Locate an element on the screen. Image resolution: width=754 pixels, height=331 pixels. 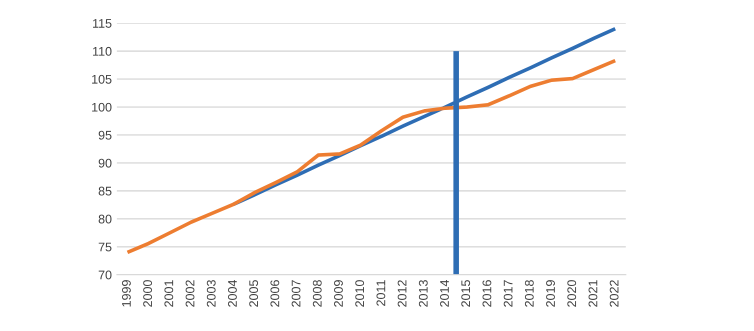
x-tick-label: 2005 is located at coordinates (253, 293).